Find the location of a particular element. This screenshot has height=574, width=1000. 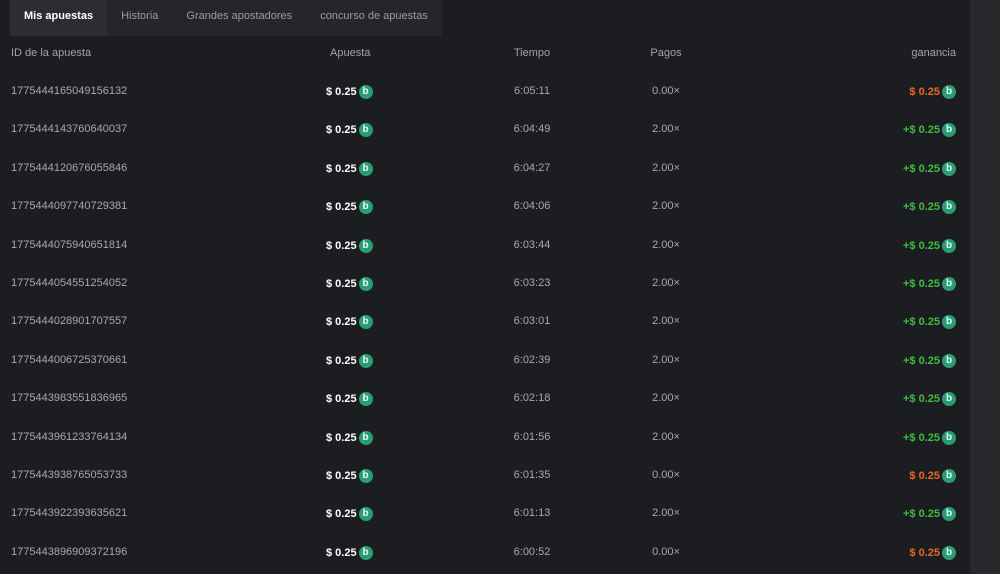

bet-id: 1775444097740729381 is located at coordinates (69, 206).